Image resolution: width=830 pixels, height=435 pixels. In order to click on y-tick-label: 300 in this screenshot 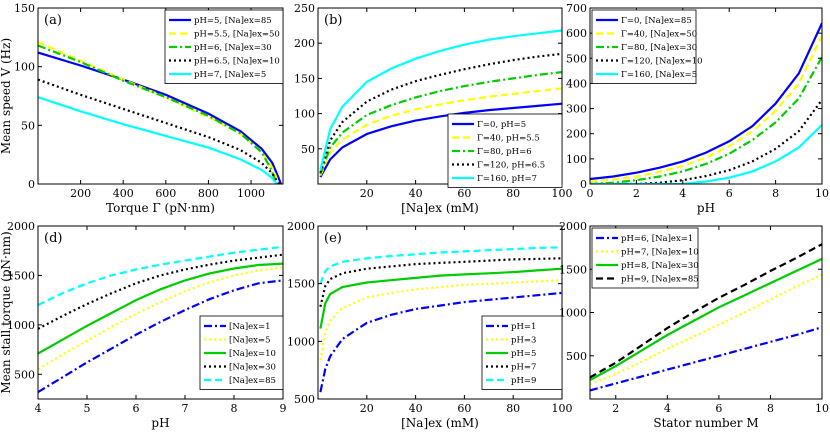, I will do `click(576, 109)`.